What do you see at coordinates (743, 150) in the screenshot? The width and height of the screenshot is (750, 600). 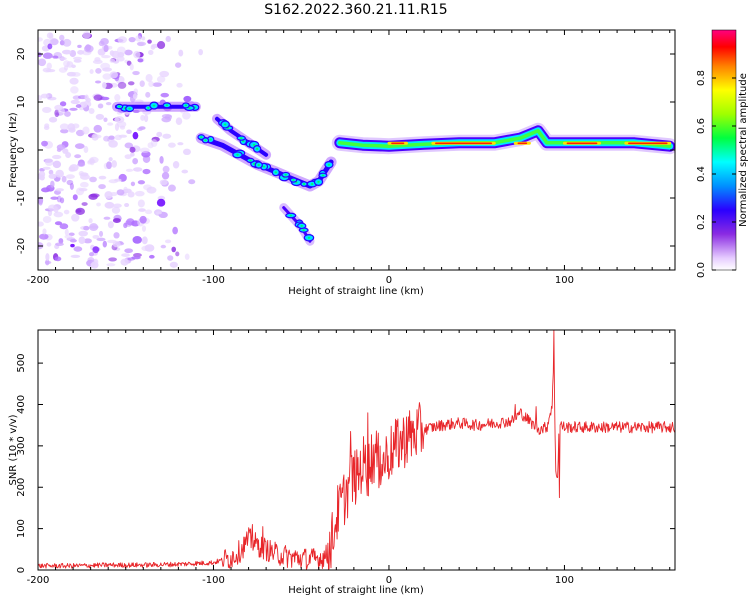 I see `colorbar-label: Normalized spectral amplitude` at bounding box center [743, 150].